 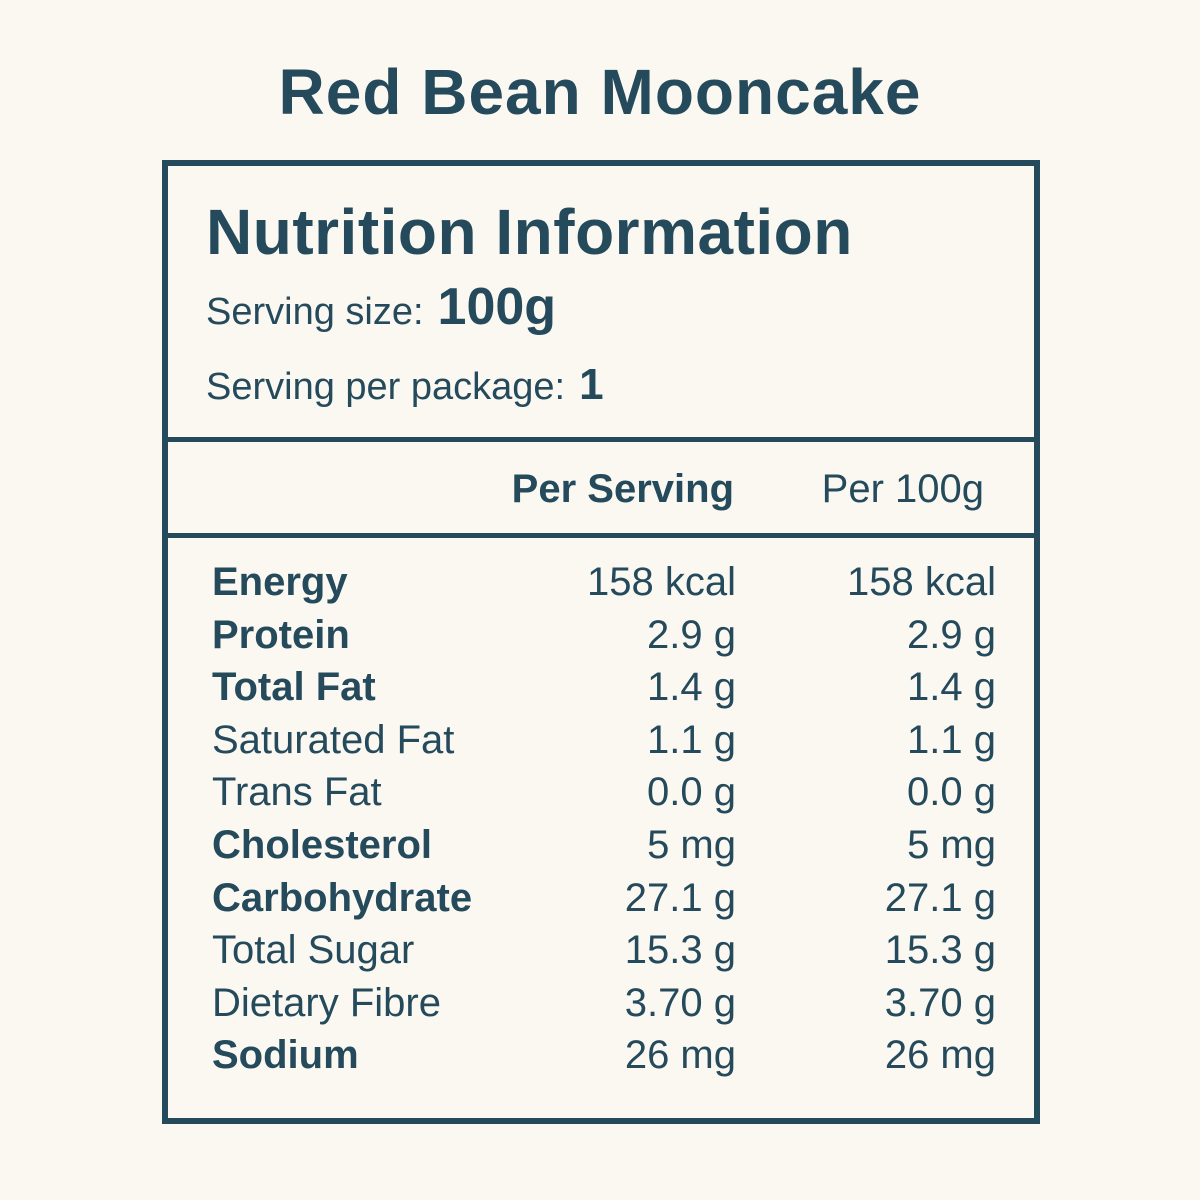 I want to click on nutrient-row: Carbohydrate 27.1 g 27.1 g, so click(x=601, y=898).